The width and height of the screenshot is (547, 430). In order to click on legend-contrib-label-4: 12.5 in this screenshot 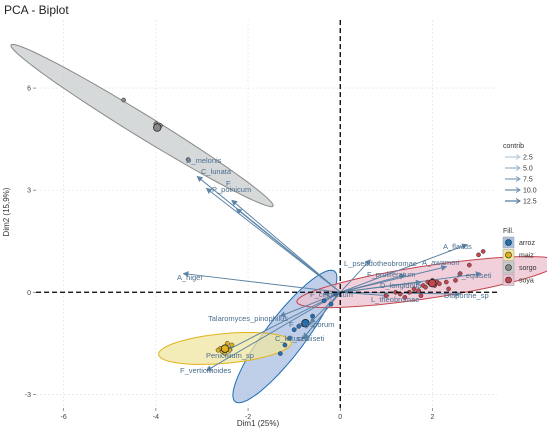, I will do `click(530, 202)`.